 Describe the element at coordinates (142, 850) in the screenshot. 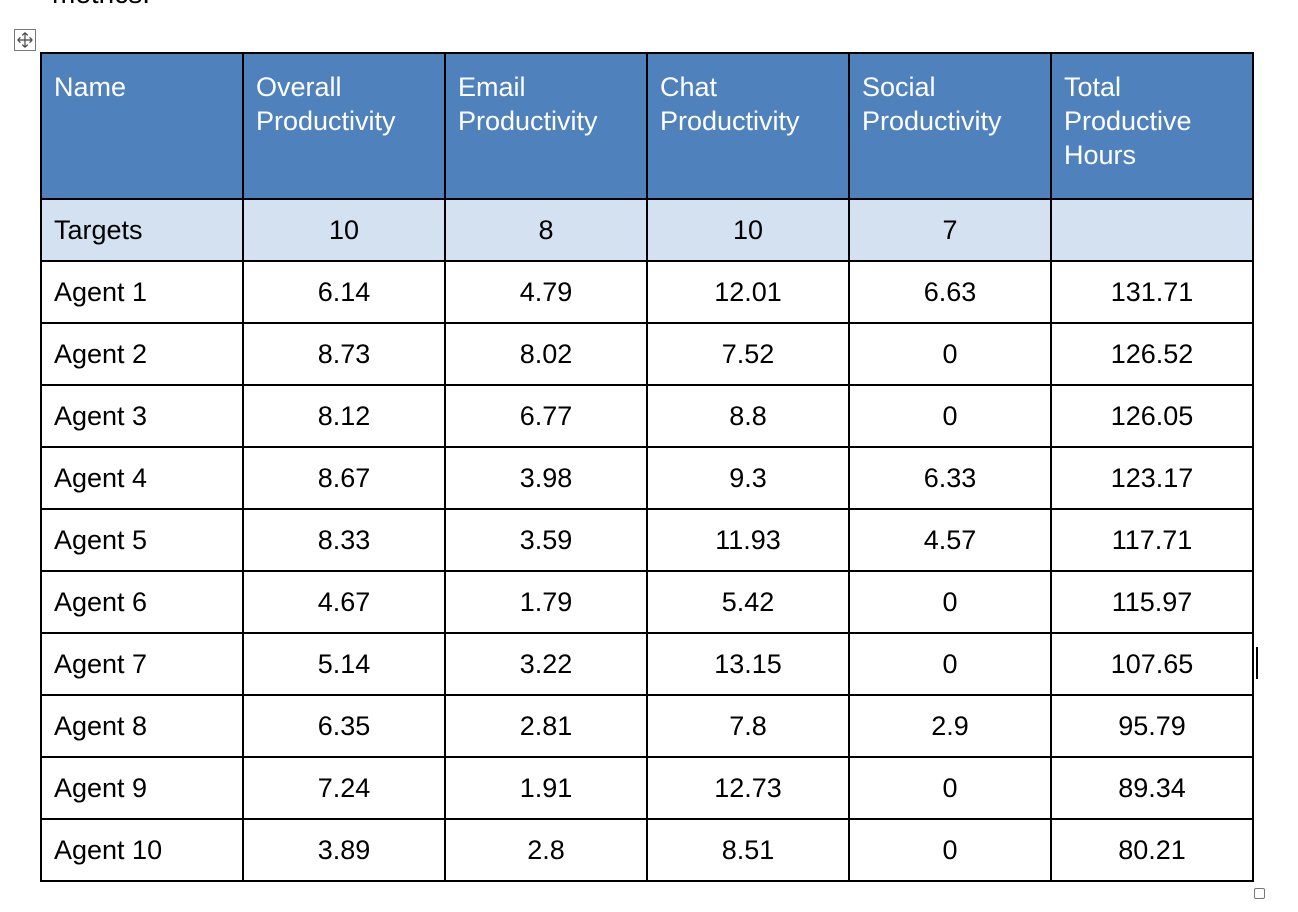

I see `table-cell: Agent 10` at that location.